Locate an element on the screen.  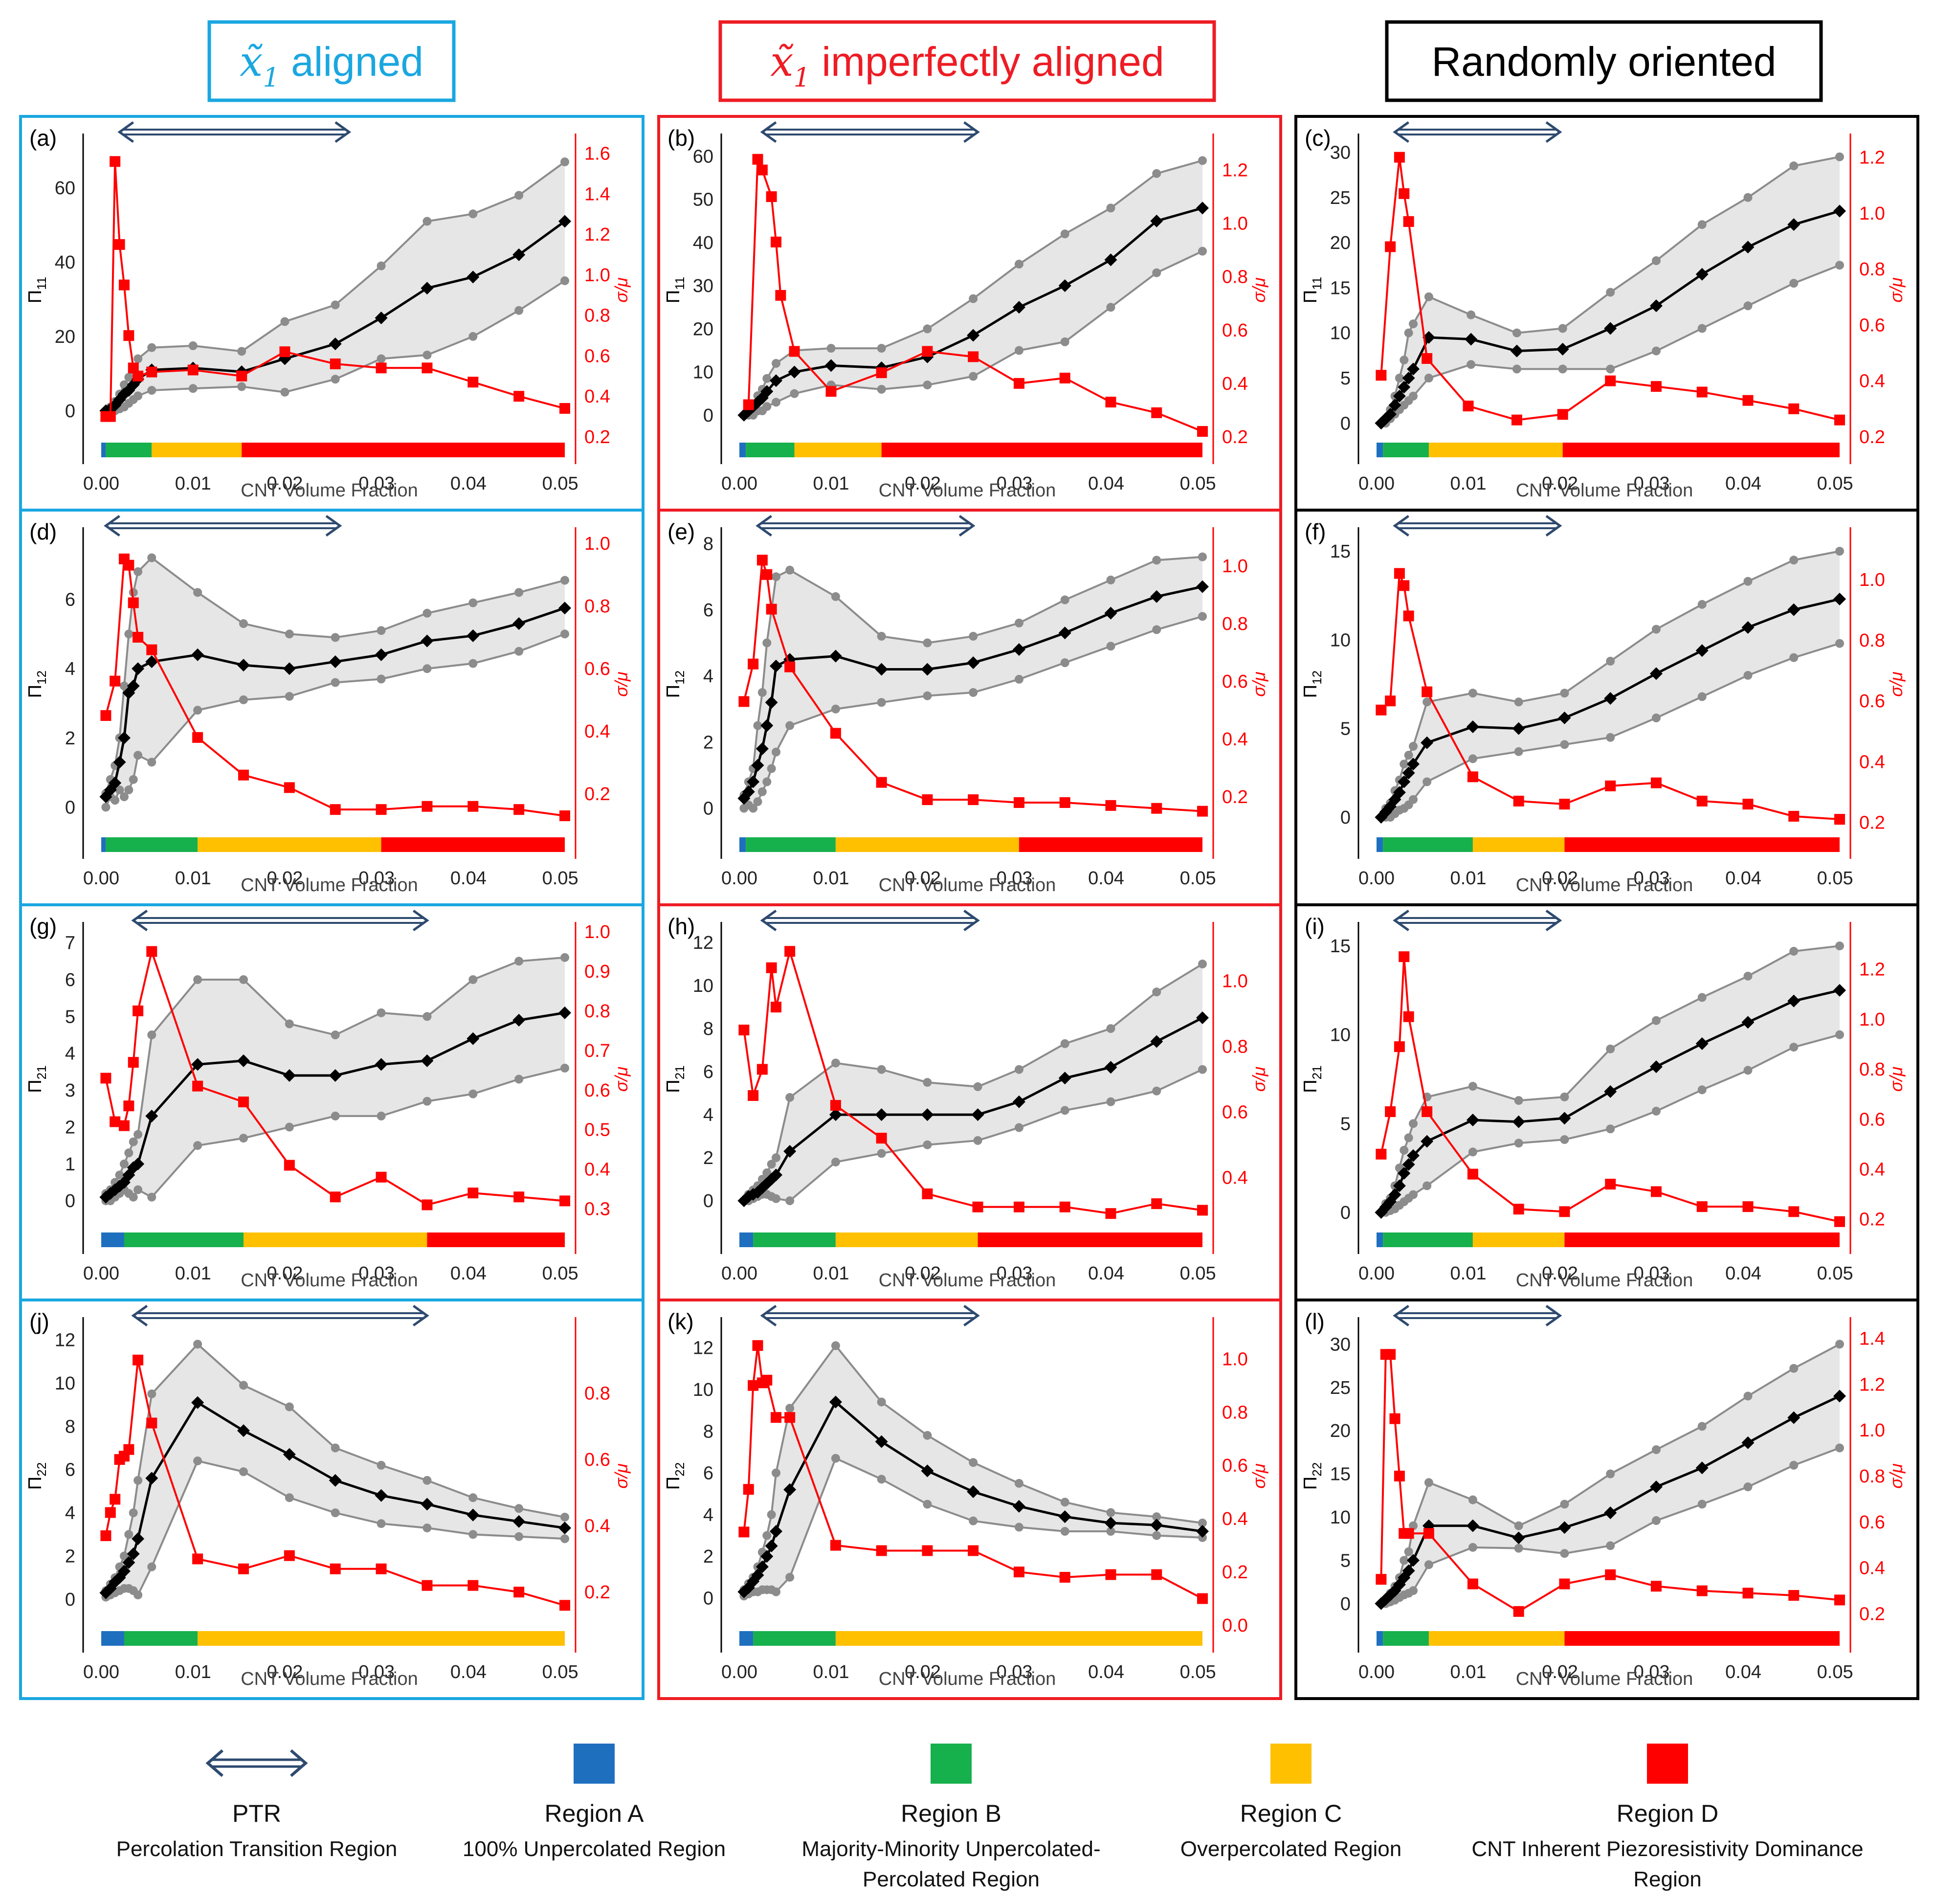
y-axis-label: Π12 is located at coordinates (37, 684).